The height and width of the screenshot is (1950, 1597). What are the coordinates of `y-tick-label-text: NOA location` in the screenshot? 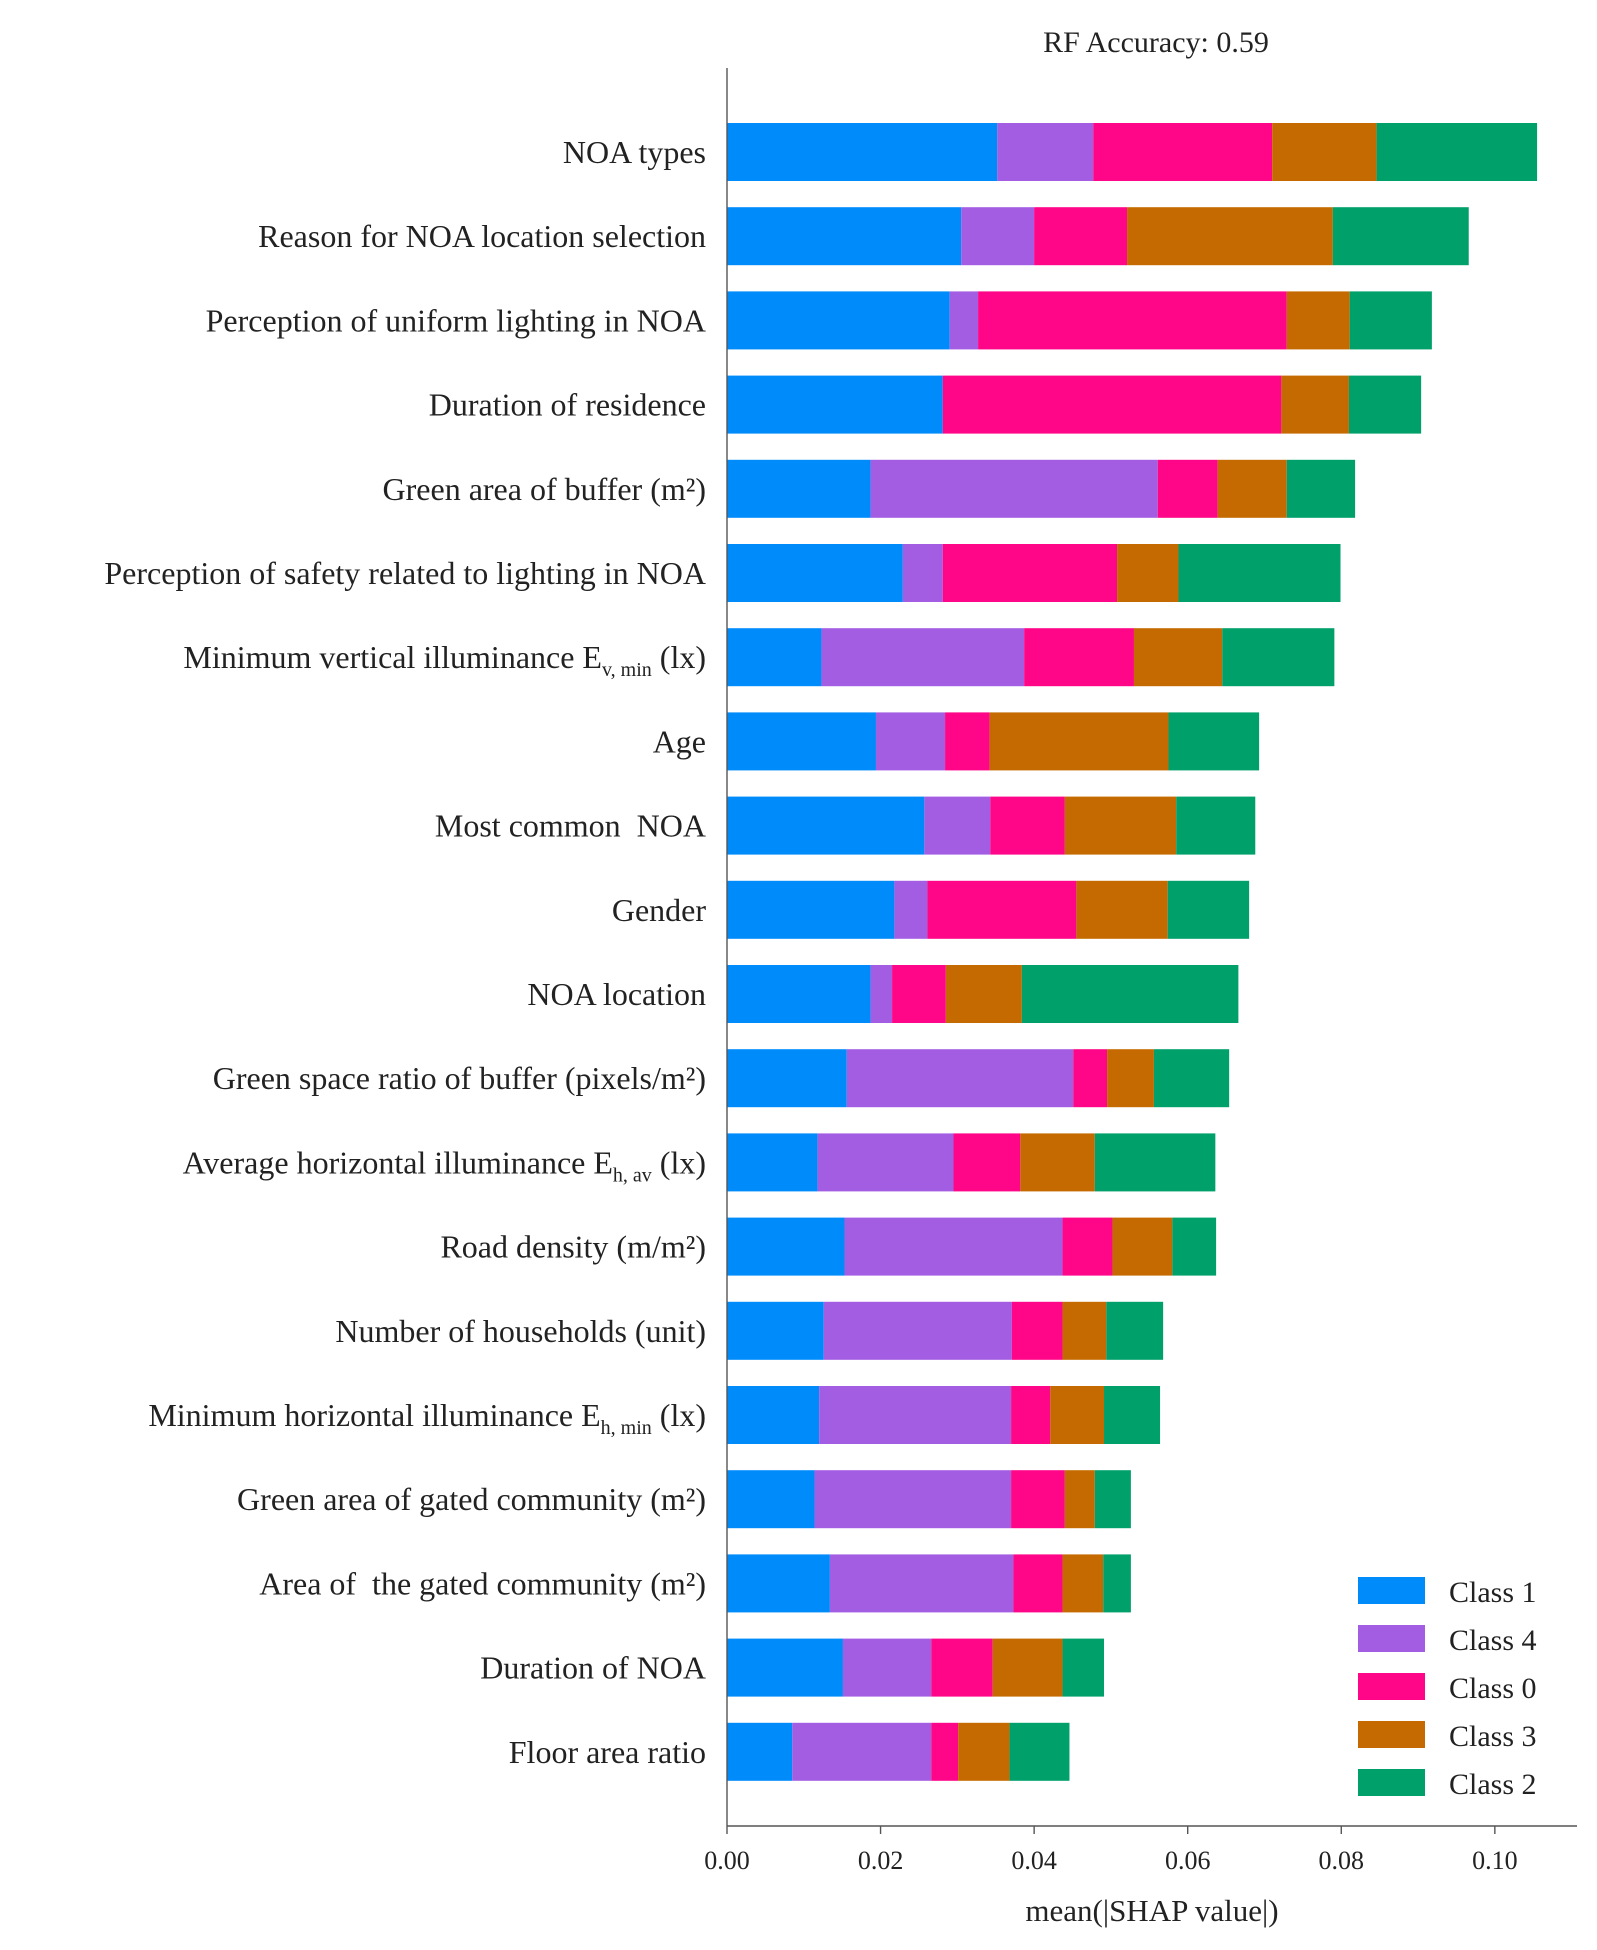 It's located at (616, 994).